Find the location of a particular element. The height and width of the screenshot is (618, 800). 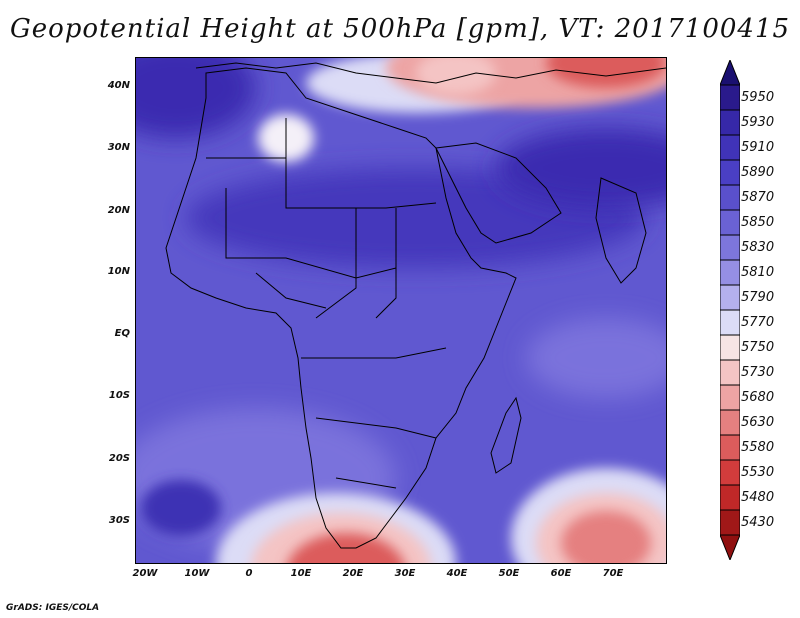

colorbar-level-label: 5430 is located at coordinates (758, 522).